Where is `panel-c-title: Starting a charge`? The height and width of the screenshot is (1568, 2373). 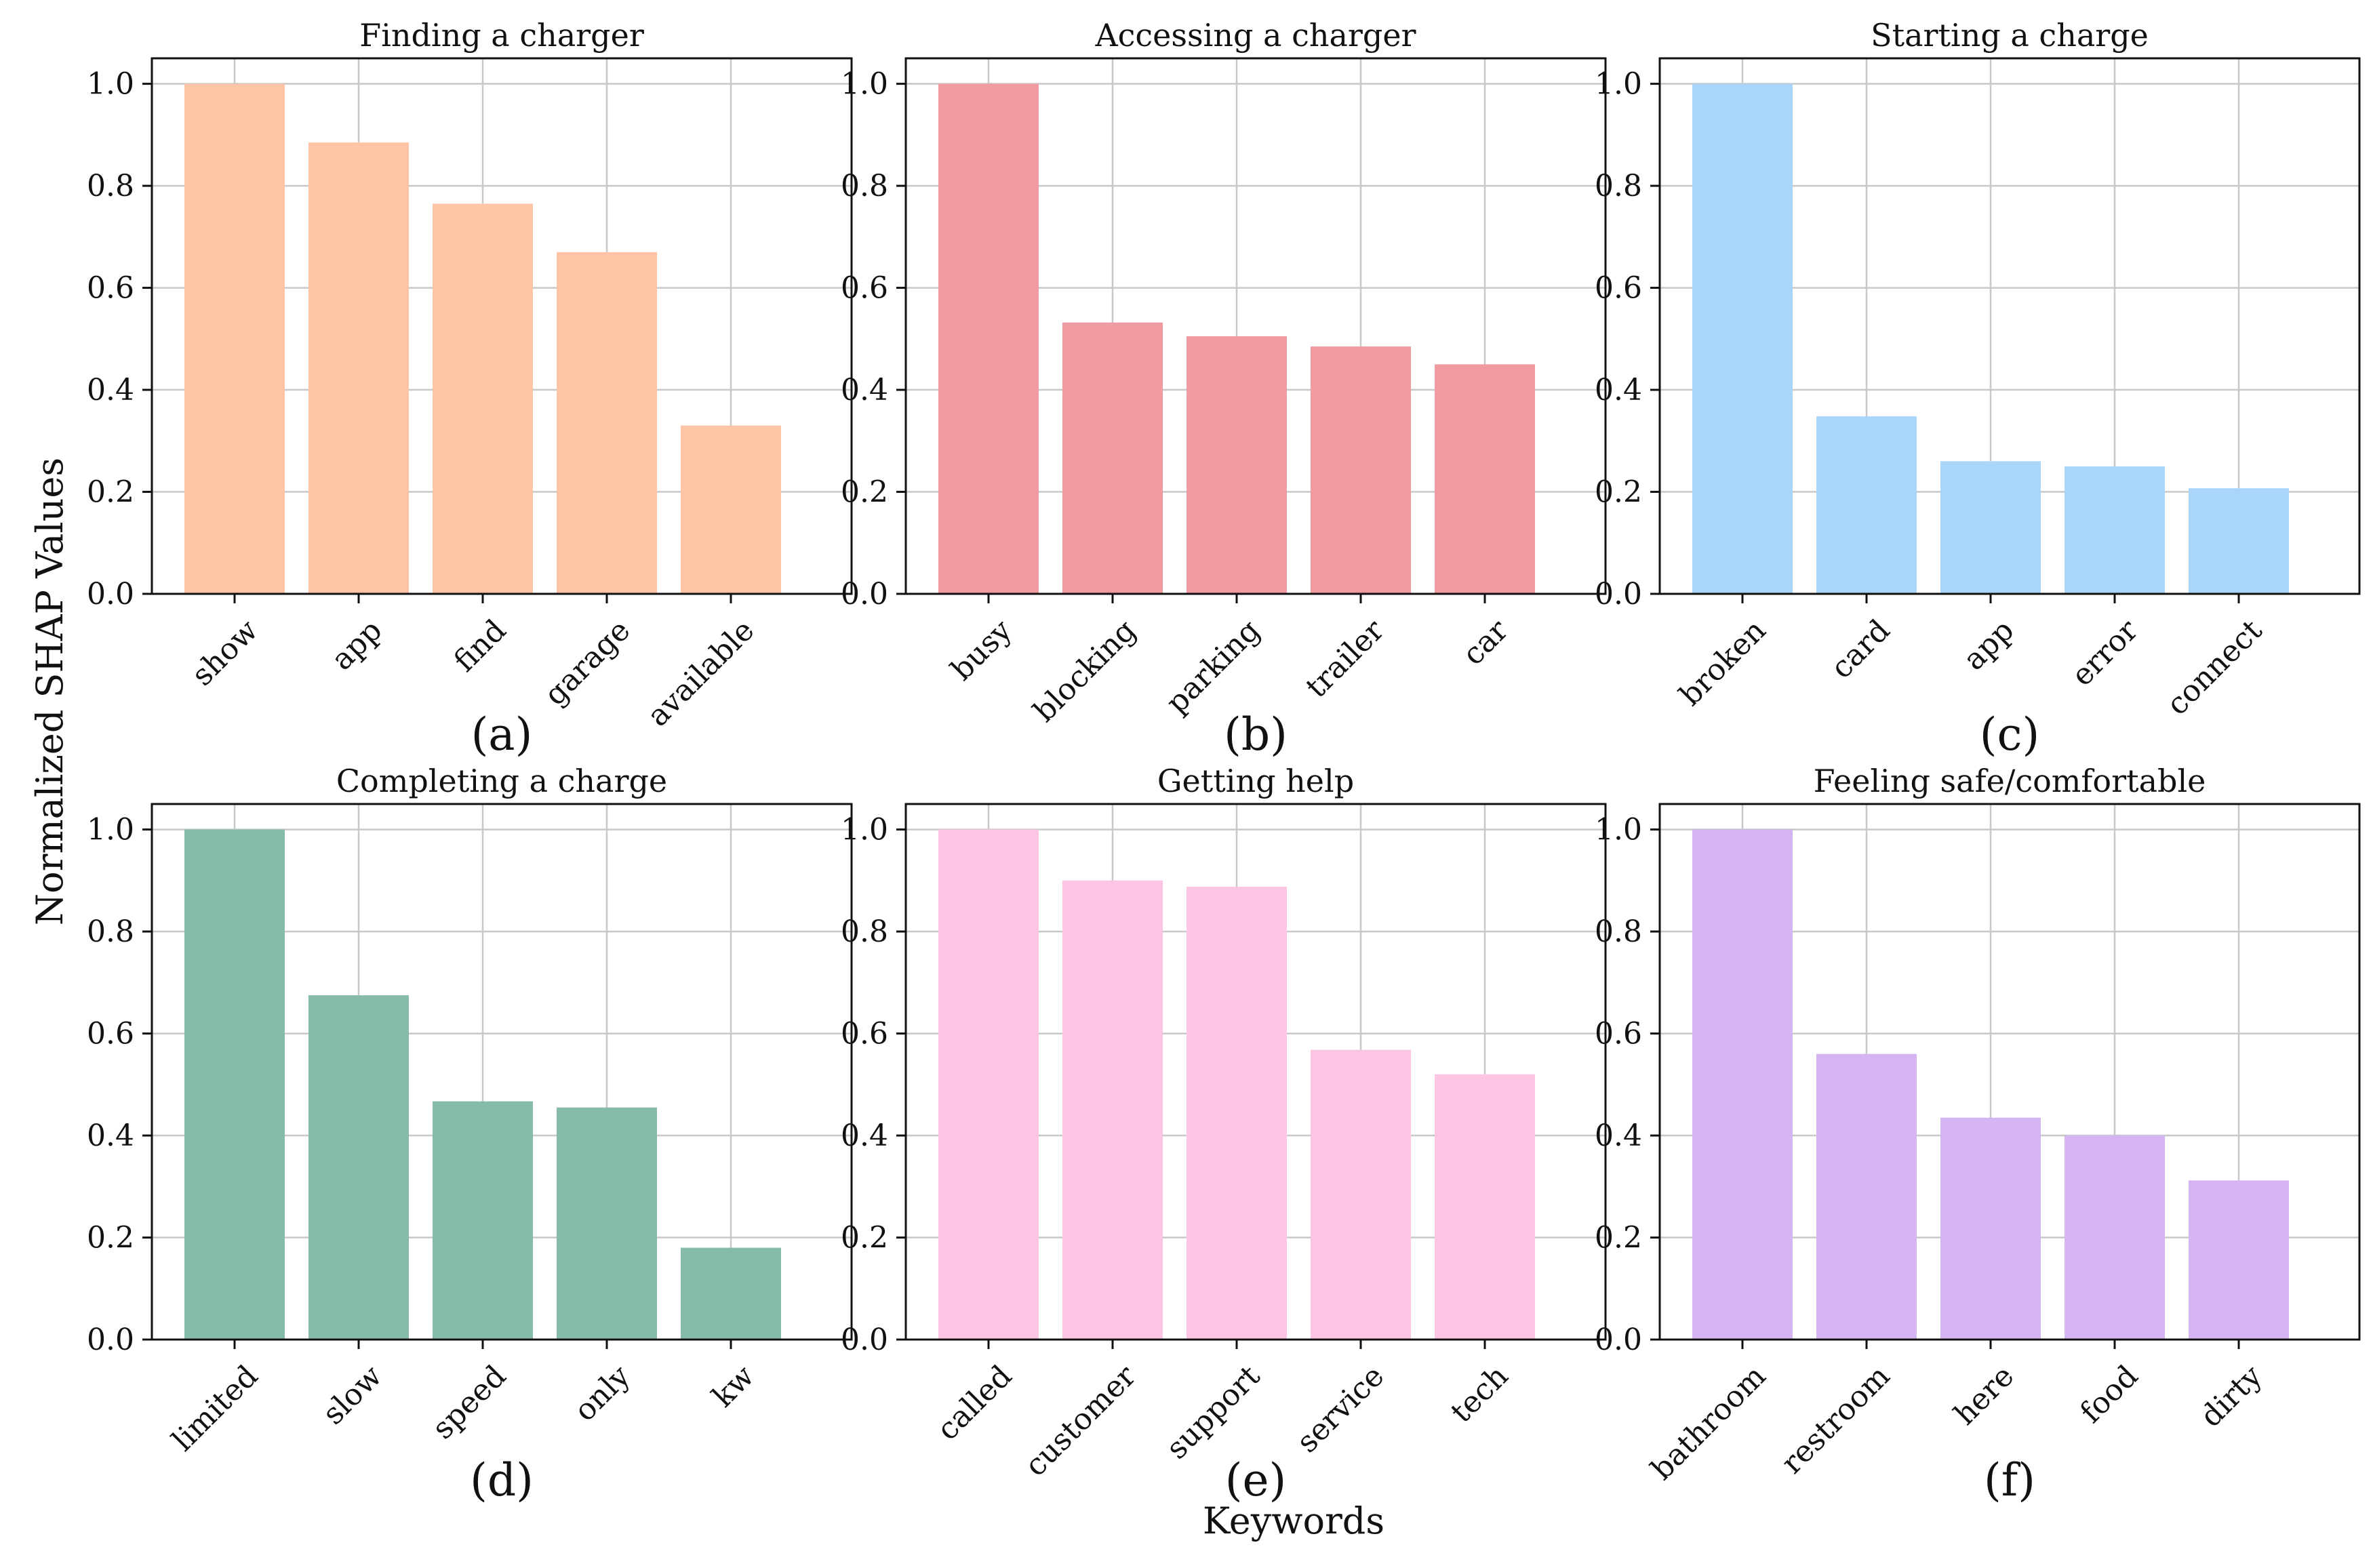 panel-c-title: Starting a charge is located at coordinates (2010, 36).